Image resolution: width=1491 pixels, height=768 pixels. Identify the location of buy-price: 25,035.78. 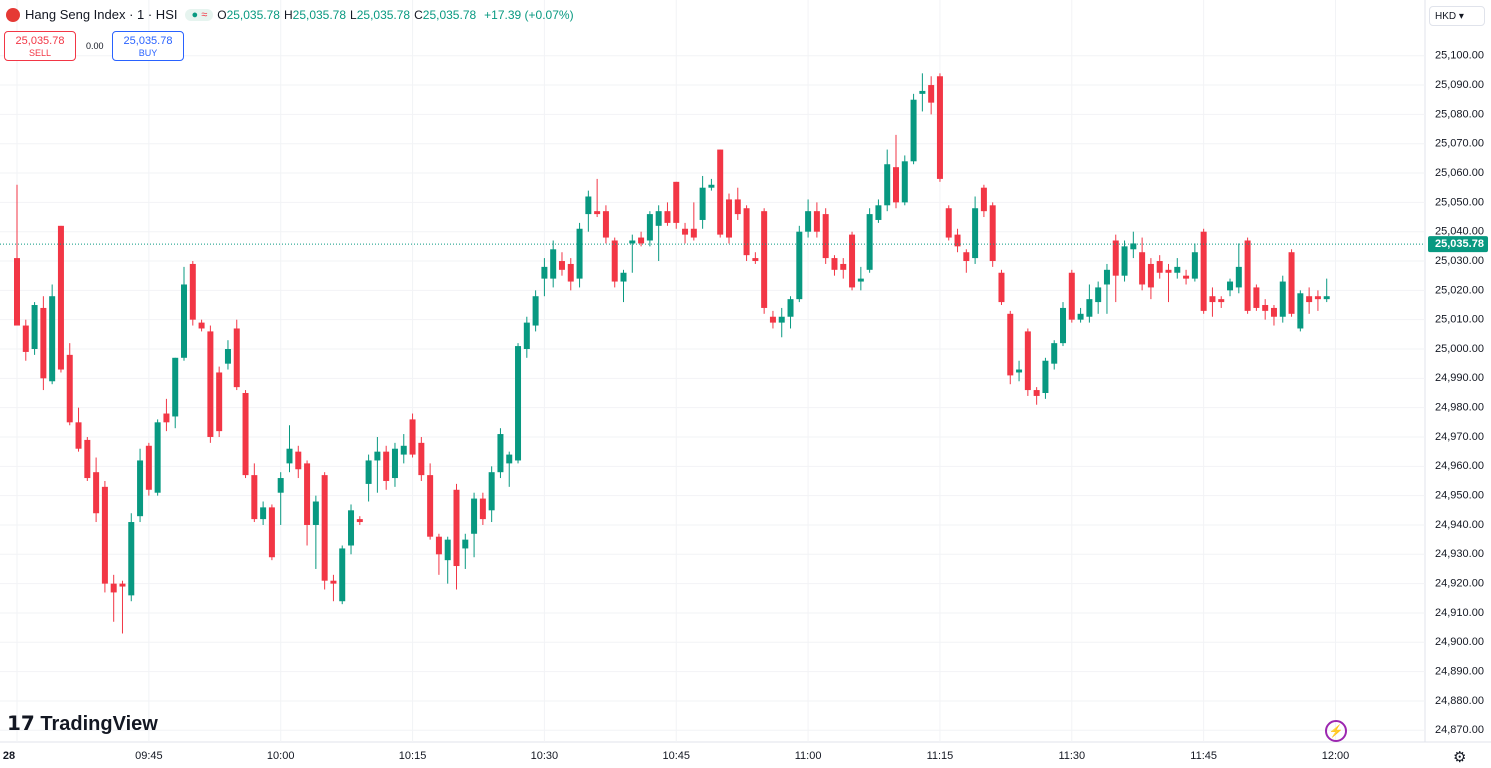
(148, 41).